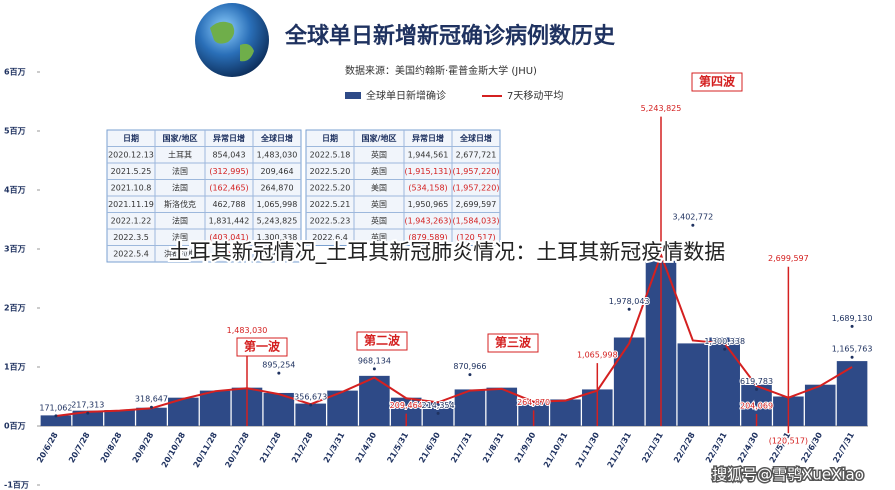  What do you see at coordinates (277, 154) in the screenshot?
I see `table-cell: 1,483,030` at bounding box center [277, 154].